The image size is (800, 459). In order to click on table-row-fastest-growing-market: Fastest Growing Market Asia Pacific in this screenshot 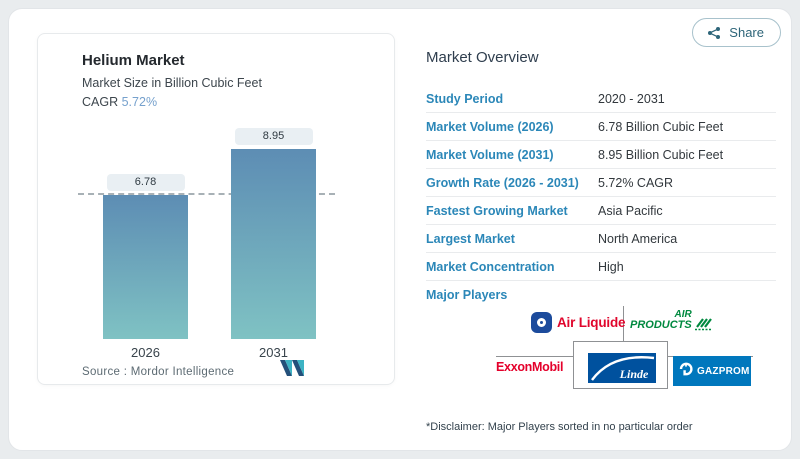, I will do `click(601, 211)`.